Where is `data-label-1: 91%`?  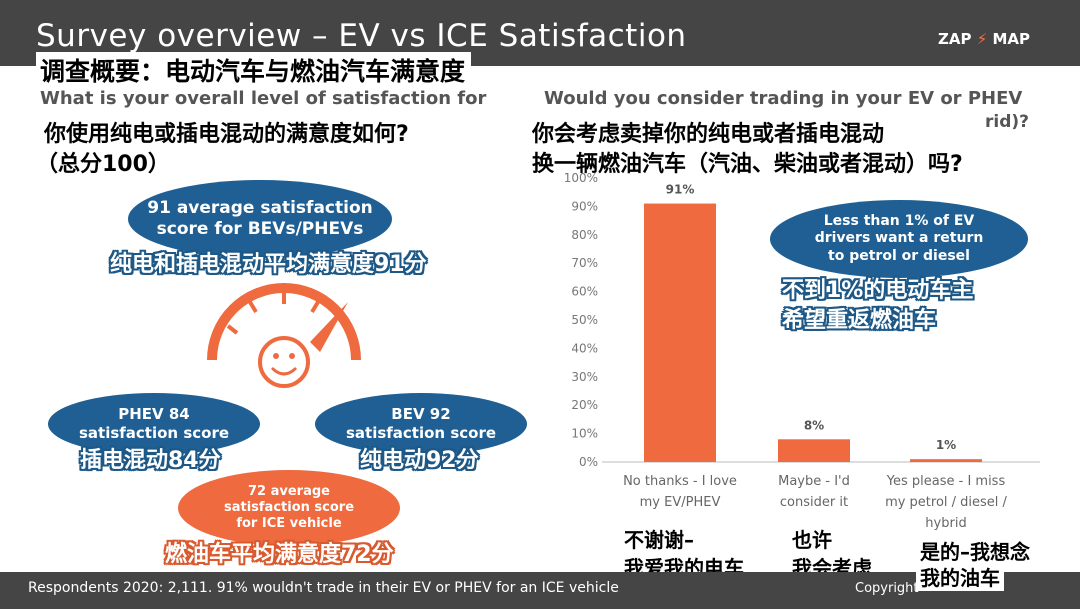 data-label-1: 91% is located at coordinates (680, 190).